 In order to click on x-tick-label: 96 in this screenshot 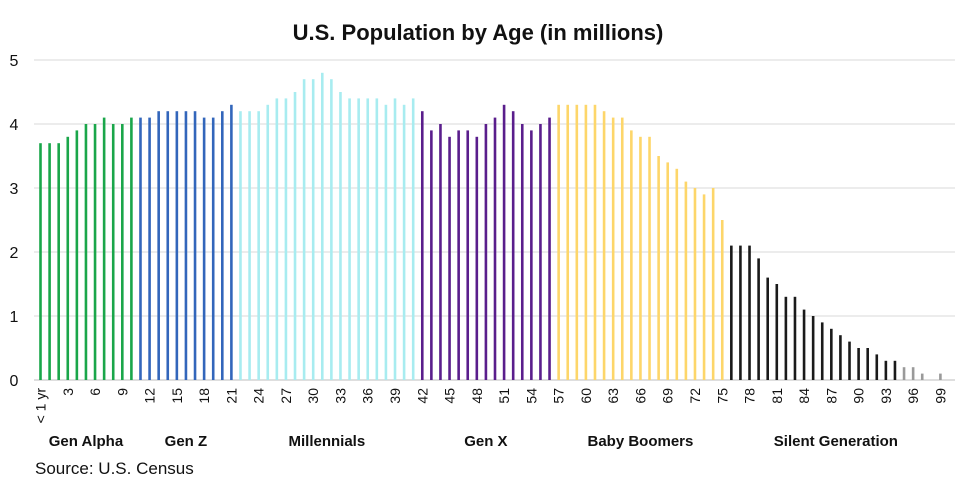, I will do `click(913, 396)`.